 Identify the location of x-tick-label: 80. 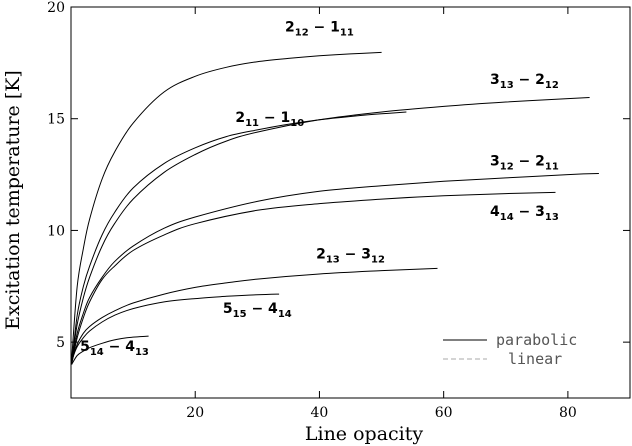
(568, 413).